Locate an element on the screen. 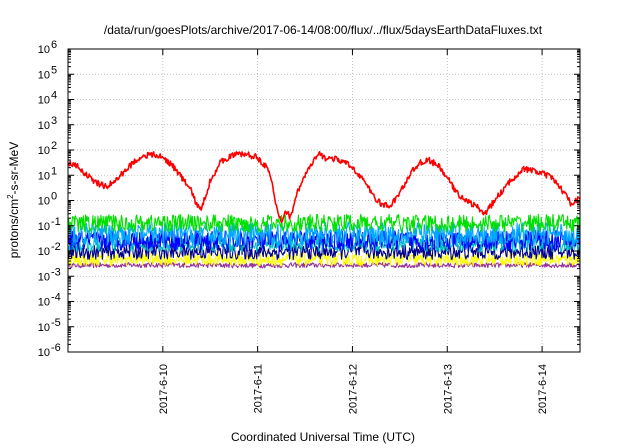  y-axis-label-rest: -s-sr-MeV is located at coordinates (14, 168).